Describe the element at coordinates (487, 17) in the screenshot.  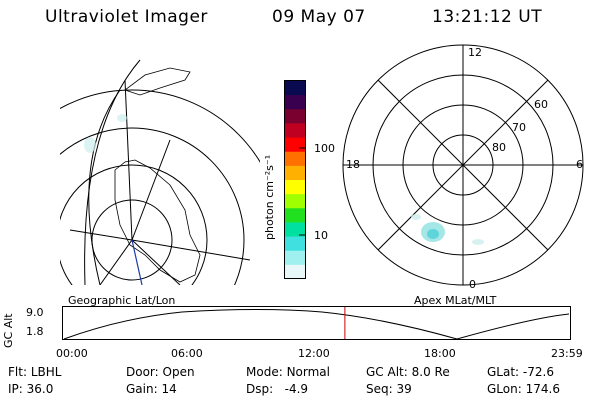
I see `time-label: 13:21:12 UT` at that location.